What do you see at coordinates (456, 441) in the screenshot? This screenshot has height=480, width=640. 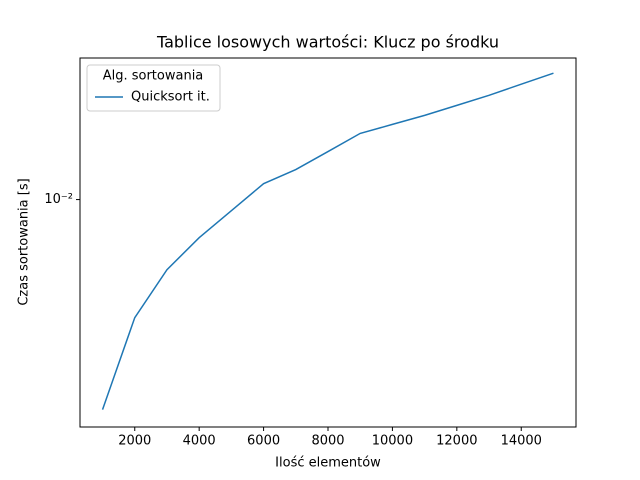 I see `x-tick-label: 12000` at bounding box center [456, 441].